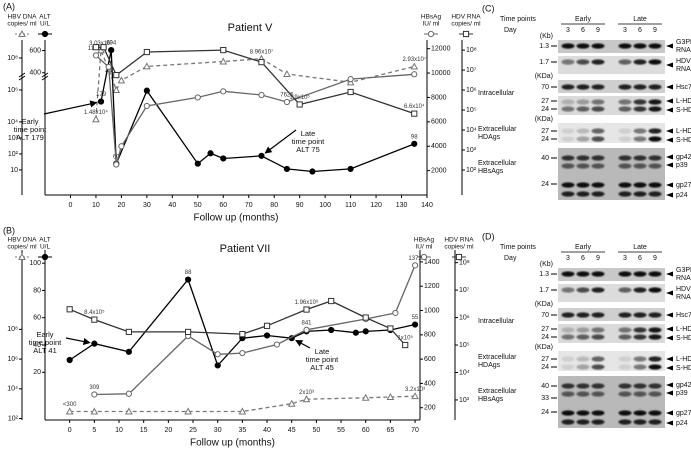 The width and height of the screenshot is (691, 451). What do you see at coordinates (683, 413) in the screenshot?
I see `target-label: gp27` at bounding box center [683, 413].